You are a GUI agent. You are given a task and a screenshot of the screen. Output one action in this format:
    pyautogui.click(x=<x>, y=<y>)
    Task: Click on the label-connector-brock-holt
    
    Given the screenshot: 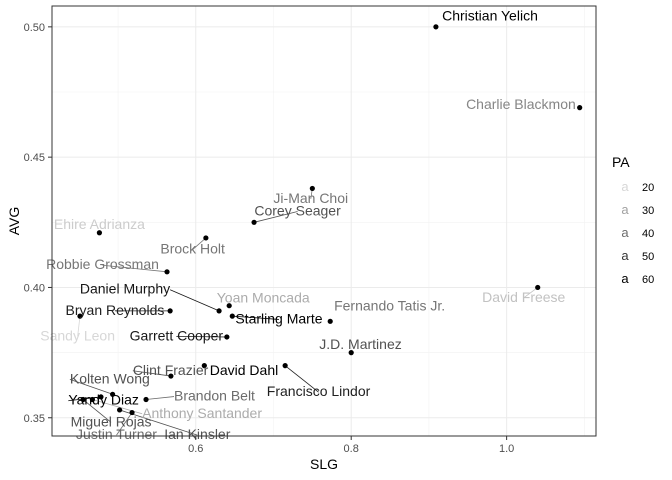 What is the action you would take?
    pyautogui.click(x=199, y=243)
    